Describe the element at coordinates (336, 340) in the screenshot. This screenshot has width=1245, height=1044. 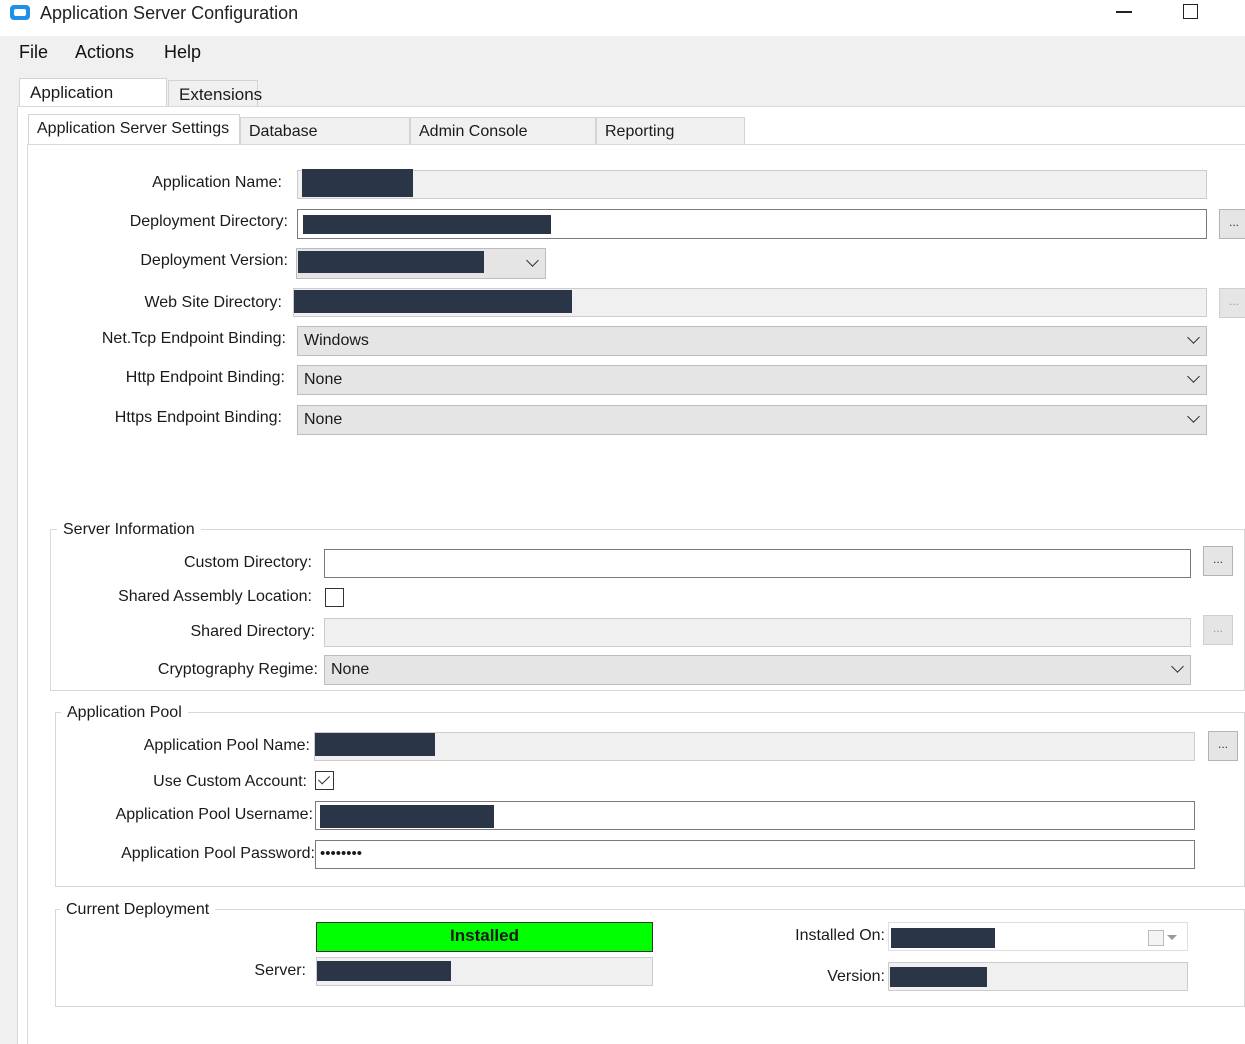
I see `nettcp-binding-value: Windows` at that location.